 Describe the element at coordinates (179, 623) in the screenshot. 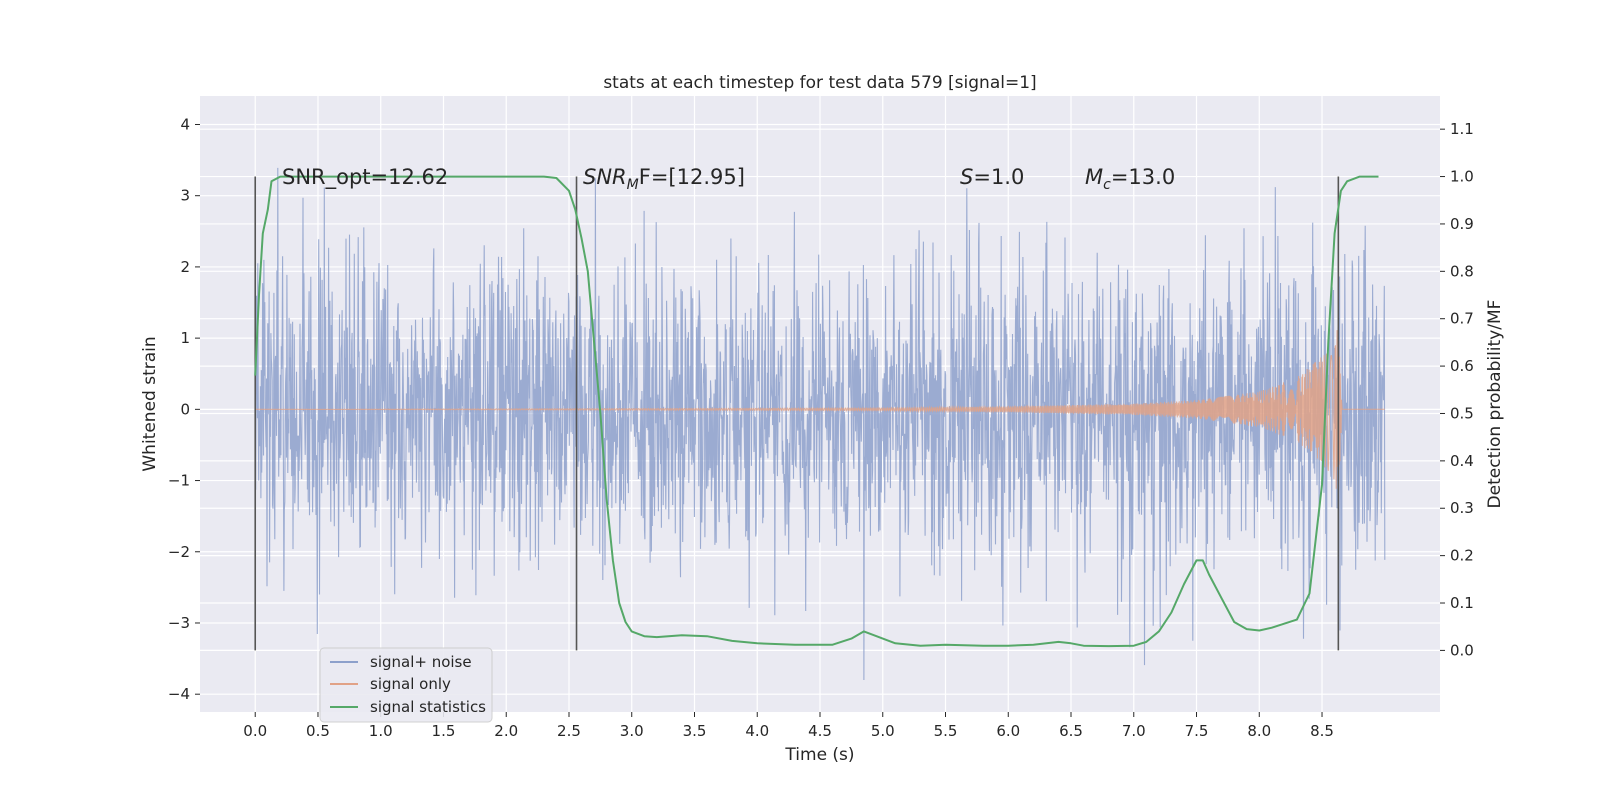

I see `y-tick-label: −3` at that location.